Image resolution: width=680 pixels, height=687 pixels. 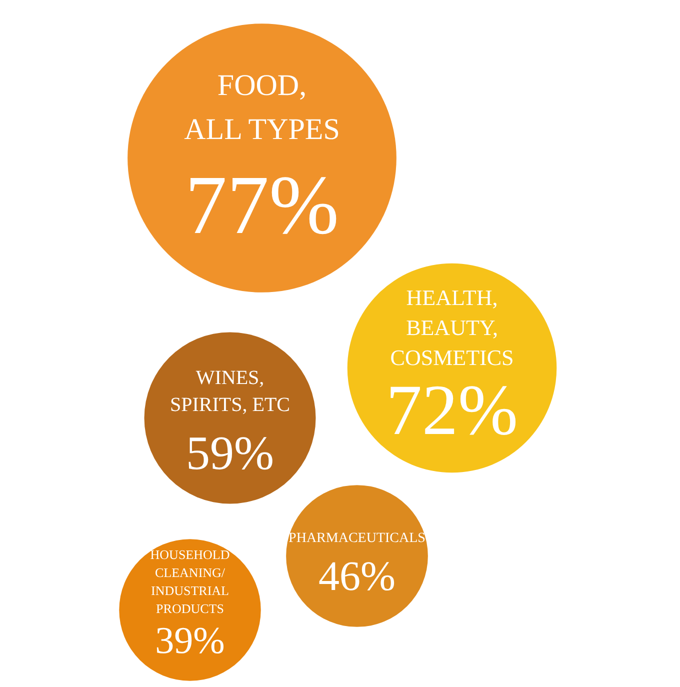 I want to click on data-label: 77%, so click(x=262, y=205).